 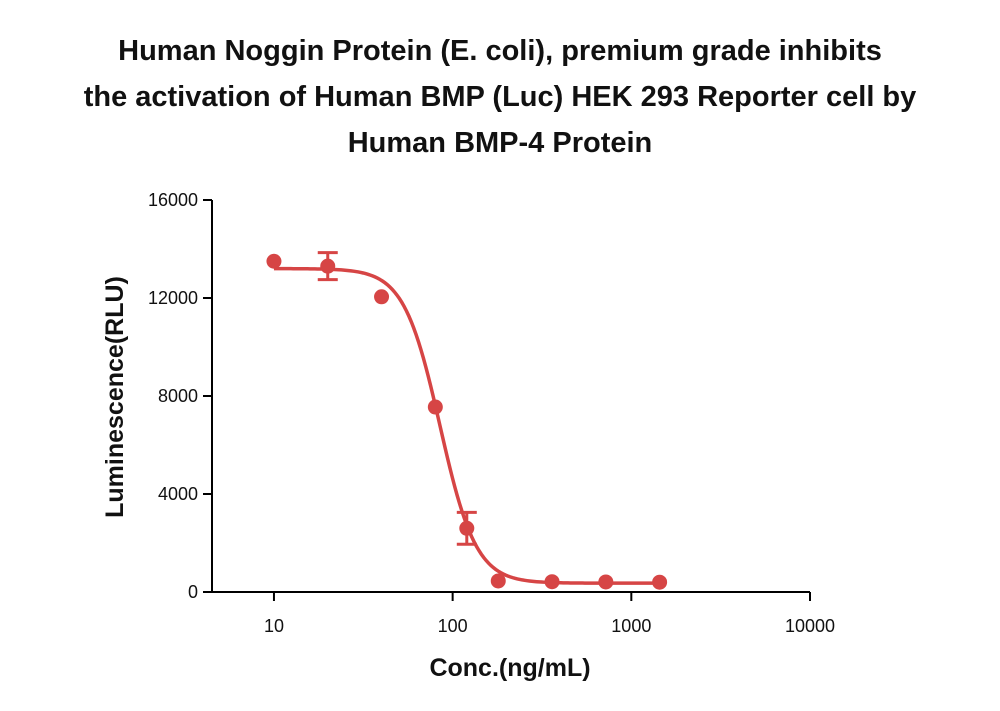 What do you see at coordinates (173, 298) in the screenshot?
I see `y-tick-label: 12000` at bounding box center [173, 298].